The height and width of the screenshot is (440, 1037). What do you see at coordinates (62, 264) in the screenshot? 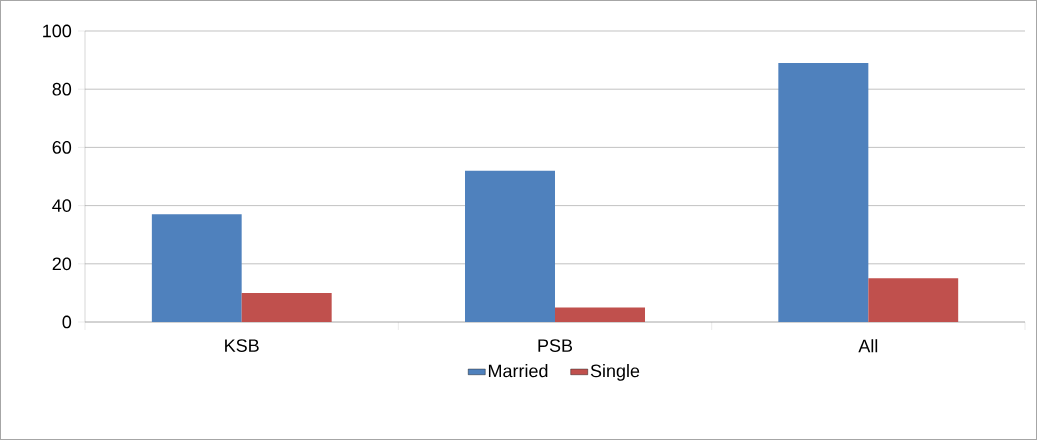
I see `y-tick-label: 20` at bounding box center [62, 264].